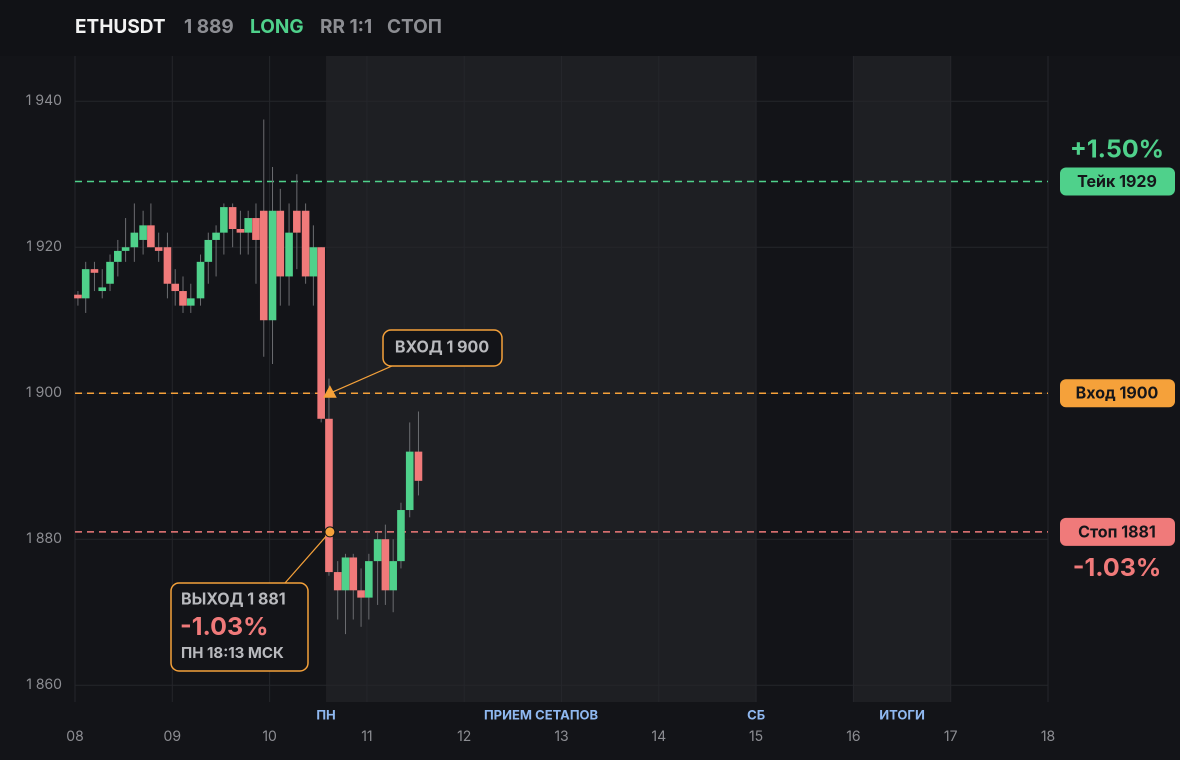 The height and width of the screenshot is (760, 1180). I want to click on x-tick-label: 14, so click(658, 736).